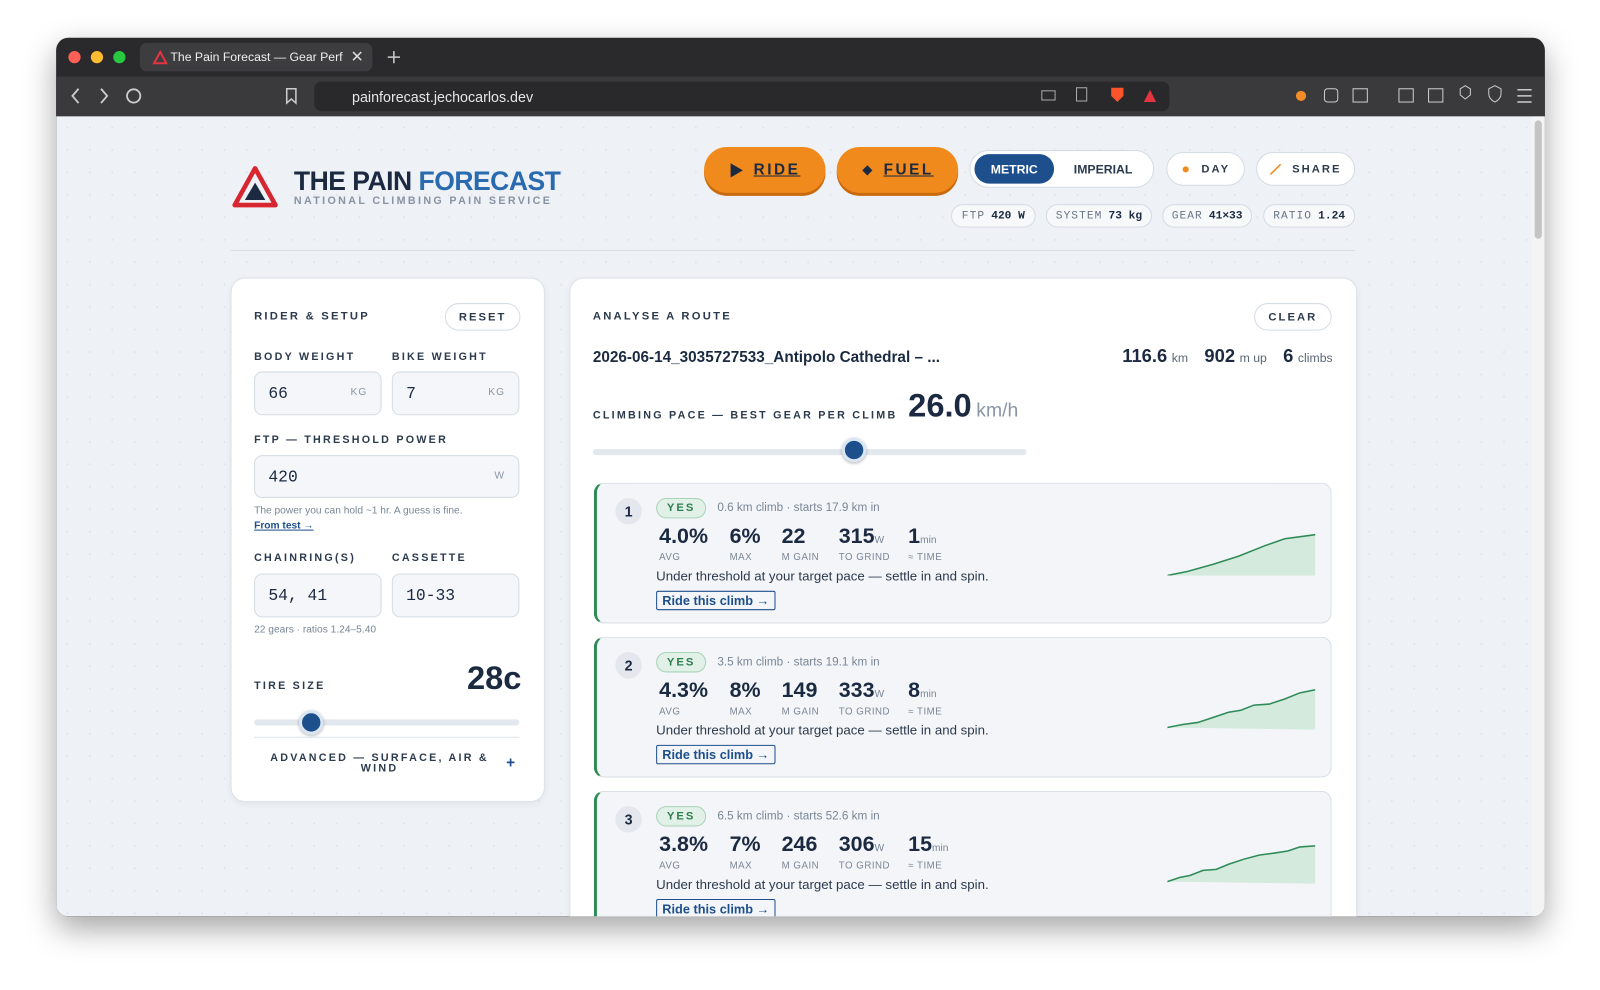 Image resolution: width=1600 pixels, height=990 pixels. I want to click on unit-metric: METRIC, so click(1014, 169).